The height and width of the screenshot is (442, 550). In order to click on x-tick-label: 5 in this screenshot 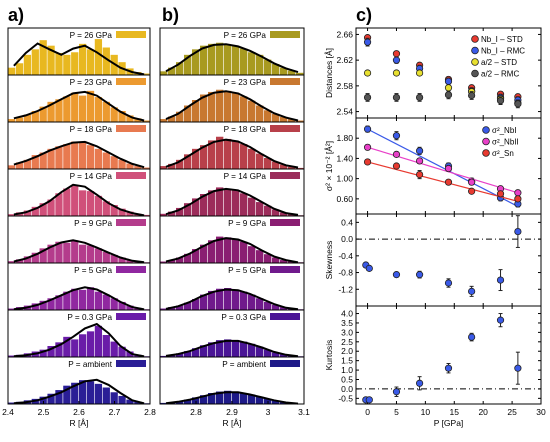, I will do `click(396, 412)`.